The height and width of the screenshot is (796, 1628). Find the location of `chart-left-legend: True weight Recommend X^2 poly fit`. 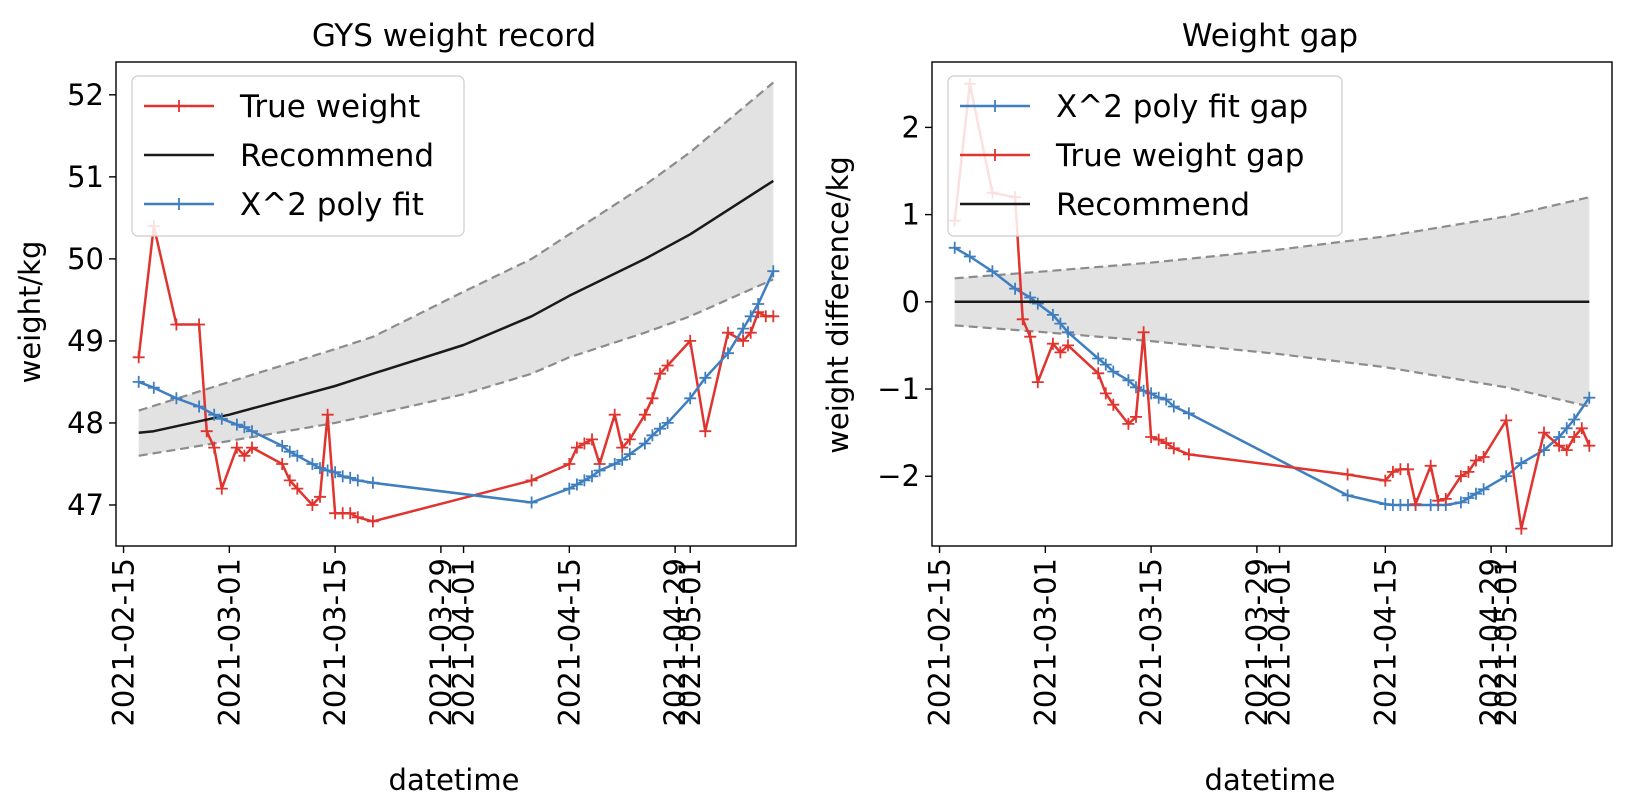

chart-left-legend: True weight Recommend X^2 poly fit is located at coordinates (298, 156).